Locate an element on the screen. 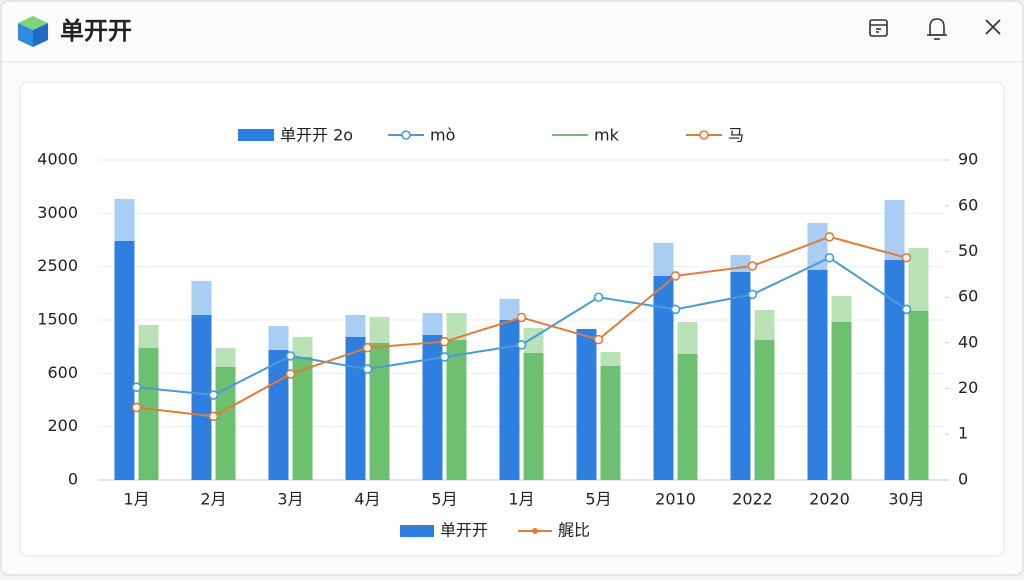  legend-label: 单开开 2o is located at coordinates (316, 135).